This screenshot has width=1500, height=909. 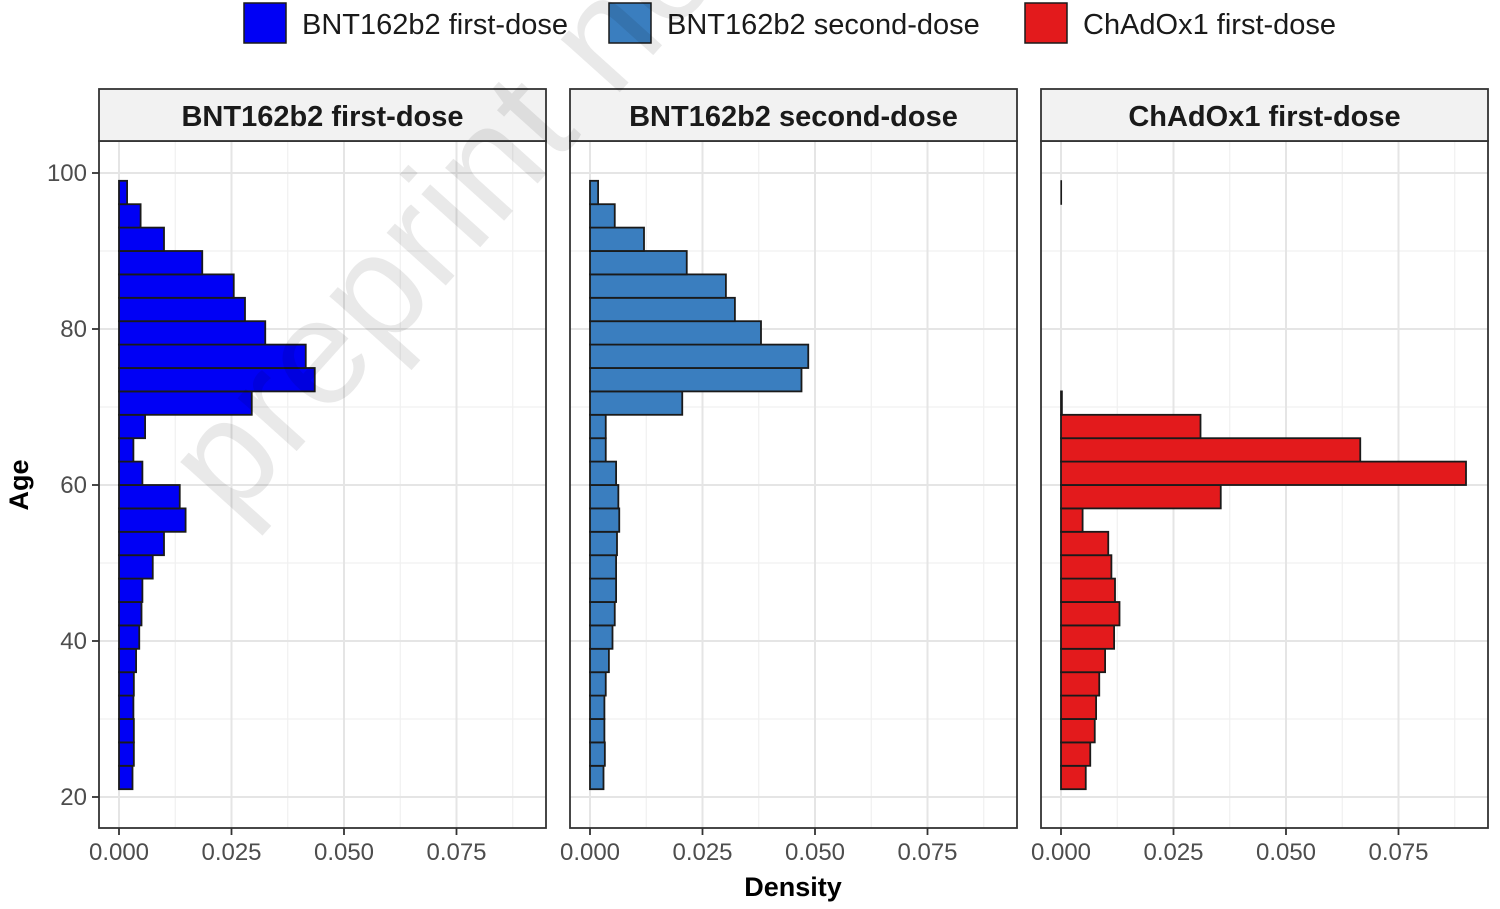 I want to click on legend-label: ChAdOx1 first-dose, so click(x=1209, y=25).